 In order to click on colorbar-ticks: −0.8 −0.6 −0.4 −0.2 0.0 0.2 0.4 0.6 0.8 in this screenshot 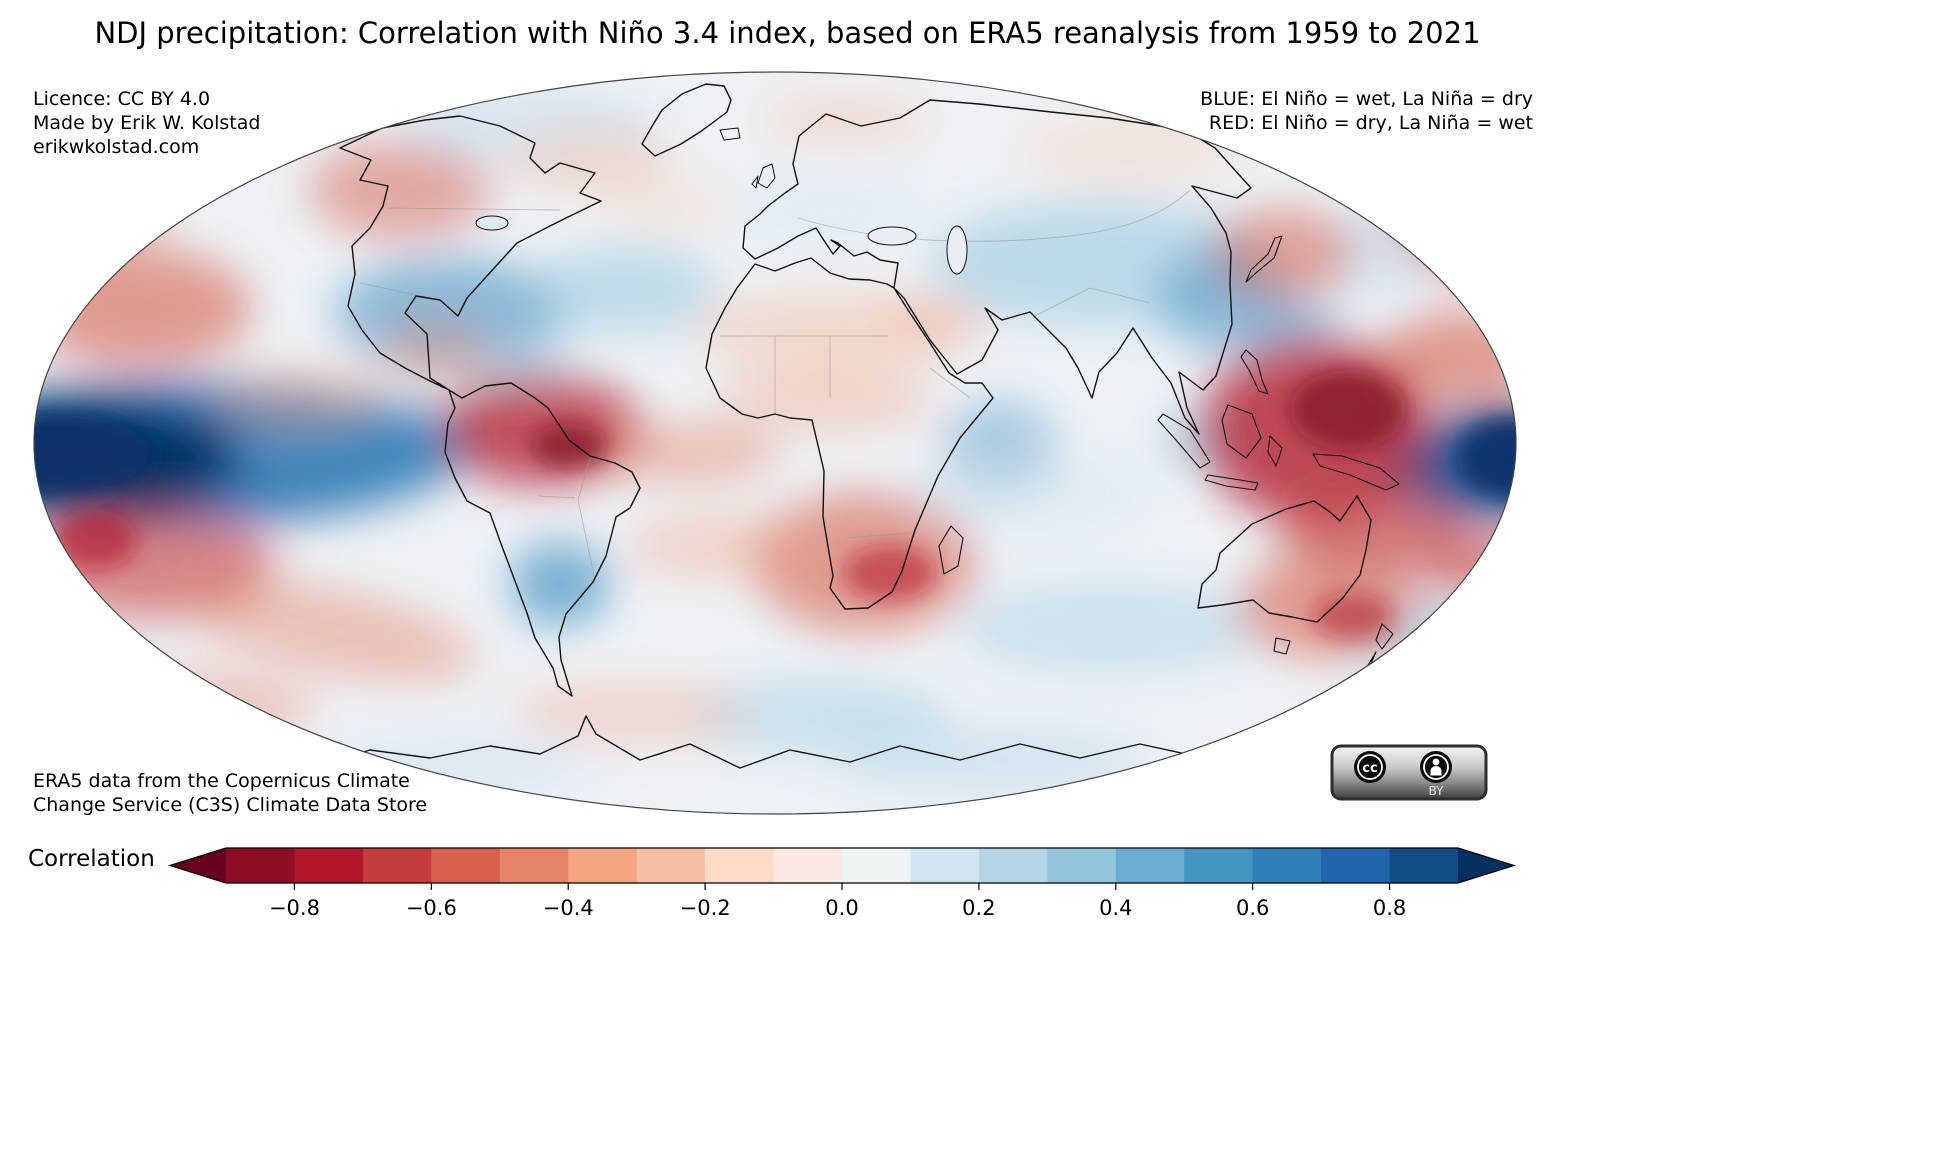, I will do `click(837, 901)`.